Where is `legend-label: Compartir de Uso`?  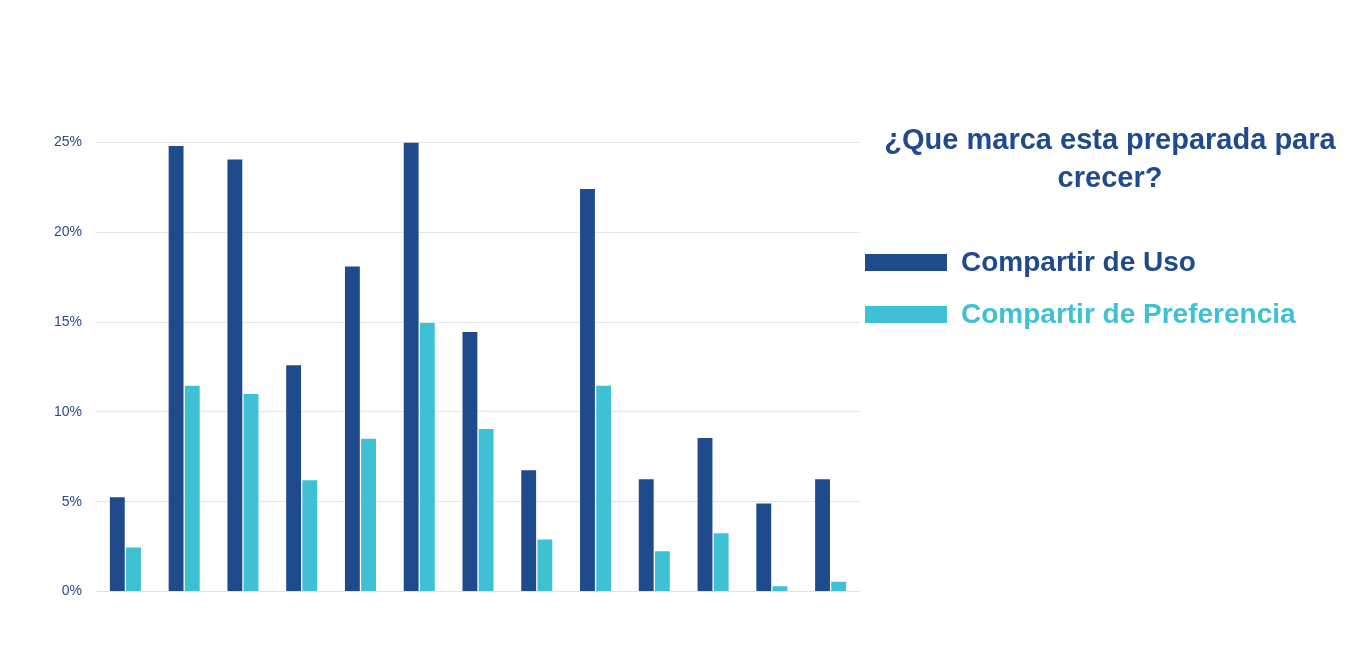
legend-label: Compartir de Uso is located at coordinates (1078, 262).